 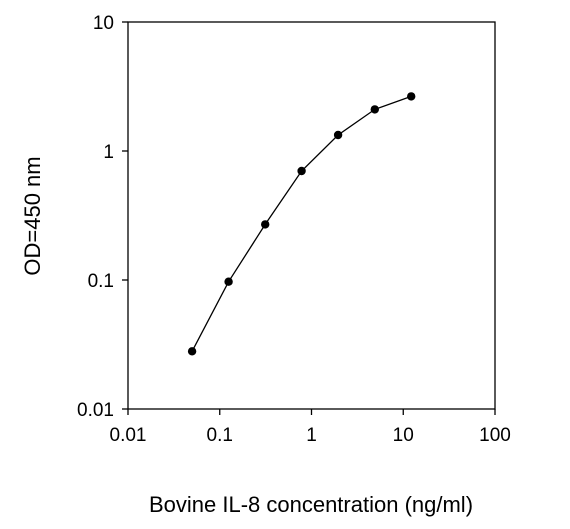 I want to click on x-tick-label: 1, so click(x=311, y=435).